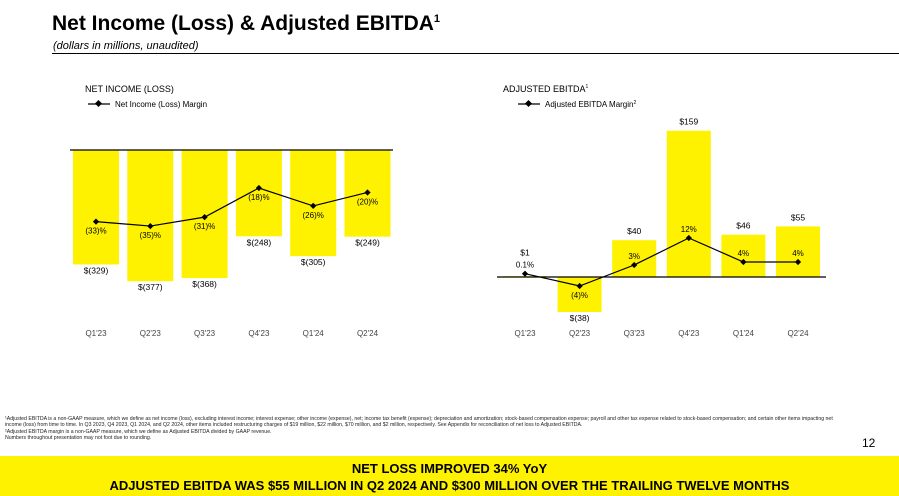 The height and width of the screenshot is (496, 899). I want to click on bar-Q4'23, so click(688, 203).